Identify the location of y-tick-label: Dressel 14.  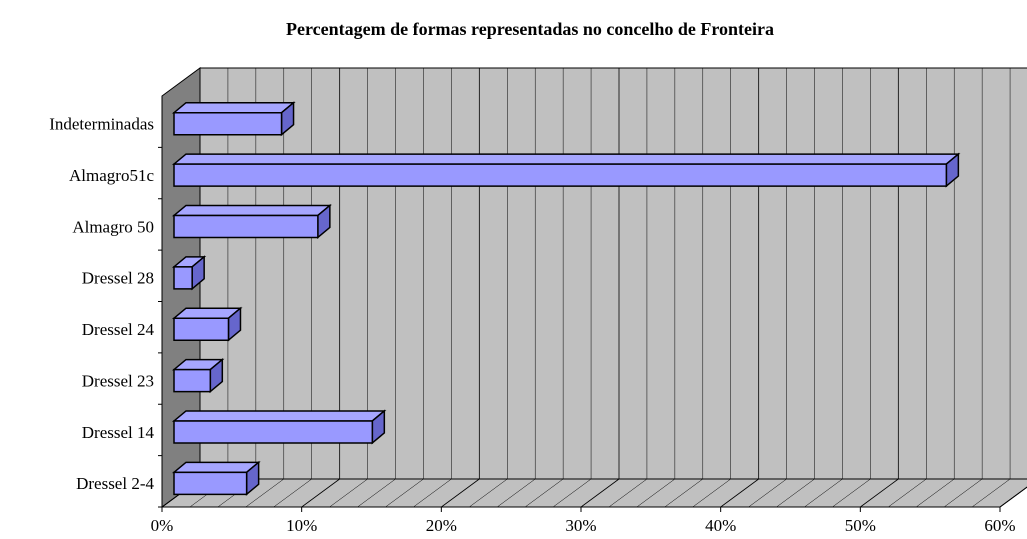
(118, 432).